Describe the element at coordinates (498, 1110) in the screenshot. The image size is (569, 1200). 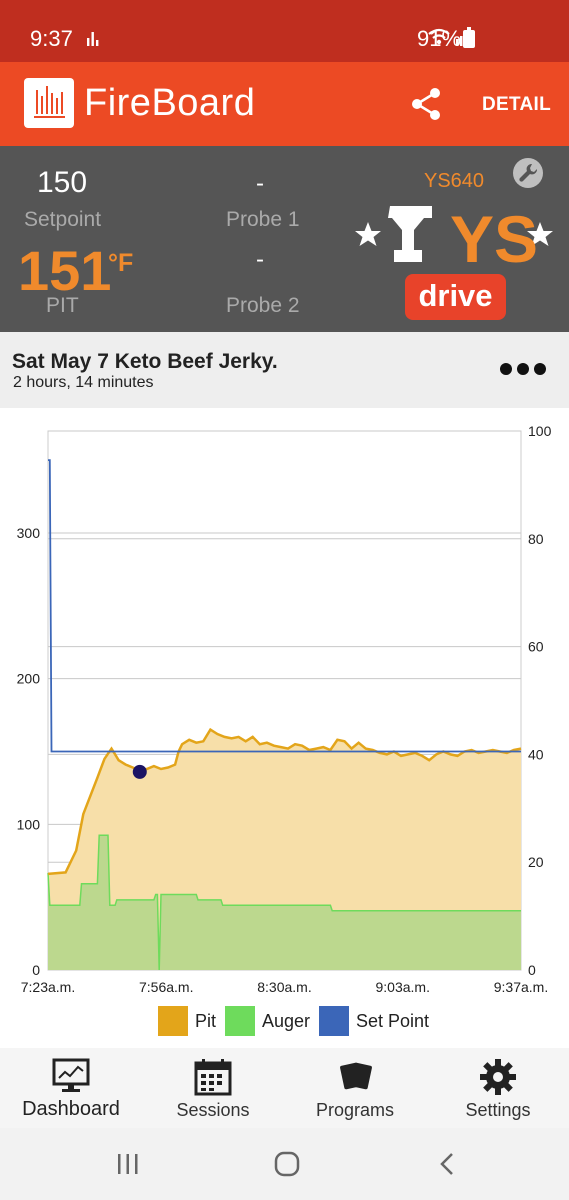
I see `nav-label-settings: Settings` at that location.